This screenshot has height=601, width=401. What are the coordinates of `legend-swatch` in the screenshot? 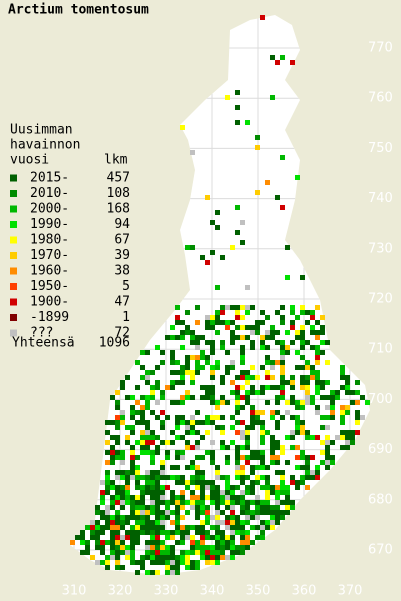 It's located at (13, 224).